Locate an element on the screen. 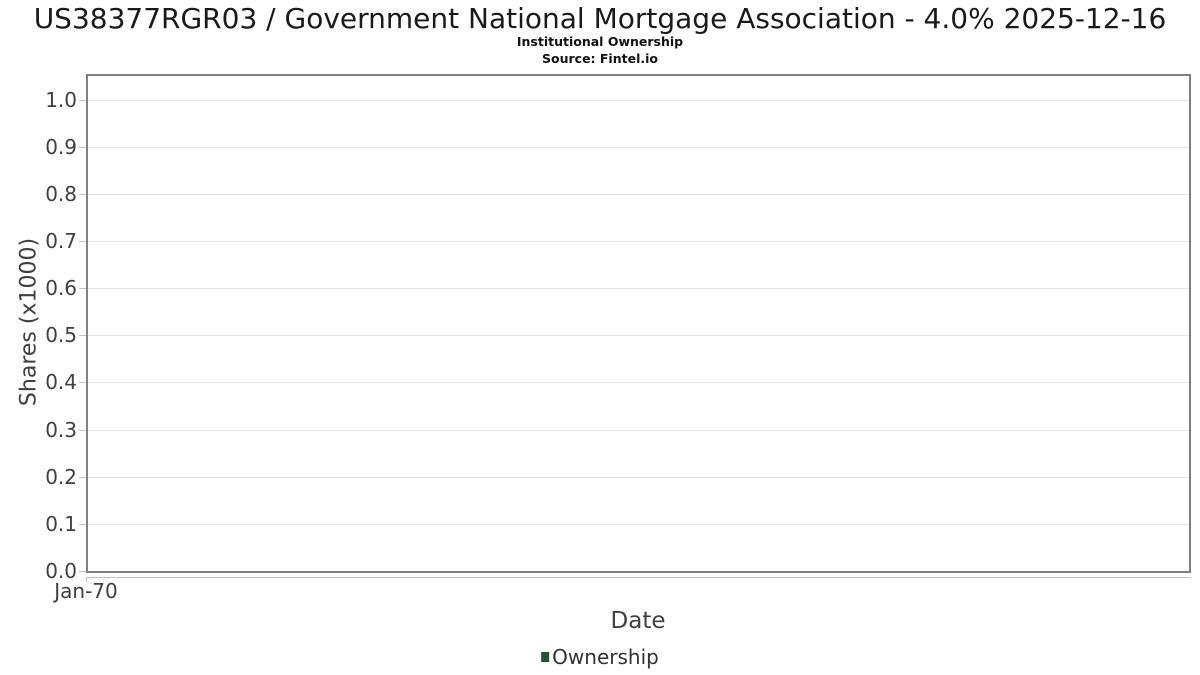  y-tick-label: 0.3 is located at coordinates (61, 430).